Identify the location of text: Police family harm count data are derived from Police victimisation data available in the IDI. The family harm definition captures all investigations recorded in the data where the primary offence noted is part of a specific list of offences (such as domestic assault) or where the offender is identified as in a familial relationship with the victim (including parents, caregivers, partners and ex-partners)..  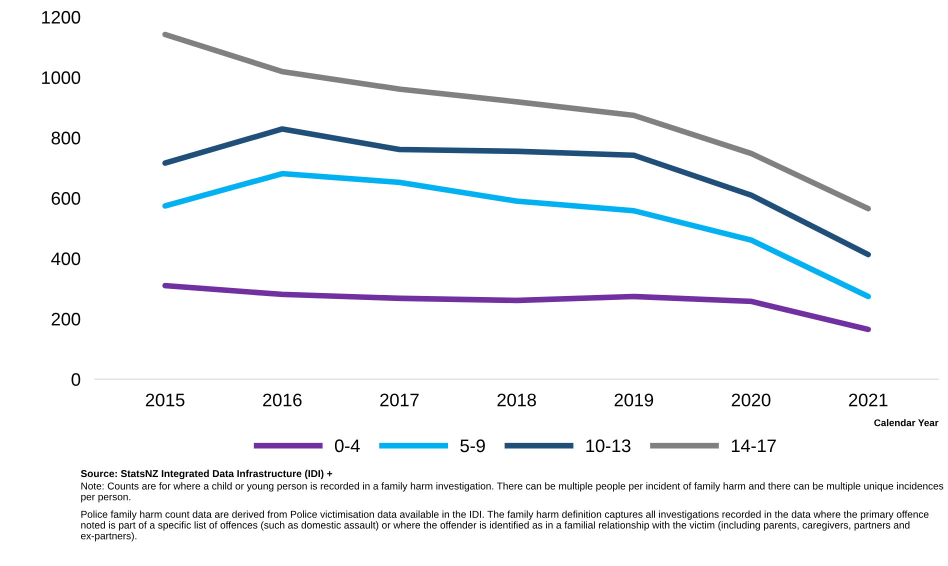
(505, 526).